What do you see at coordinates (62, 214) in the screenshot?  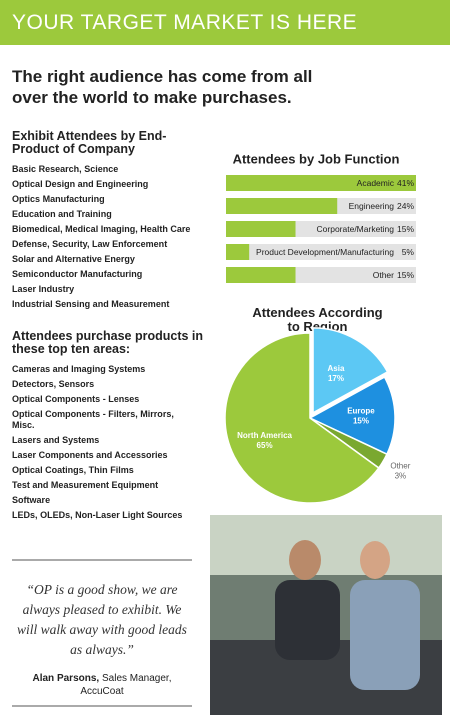 I see `list-item: Education and Training` at bounding box center [62, 214].